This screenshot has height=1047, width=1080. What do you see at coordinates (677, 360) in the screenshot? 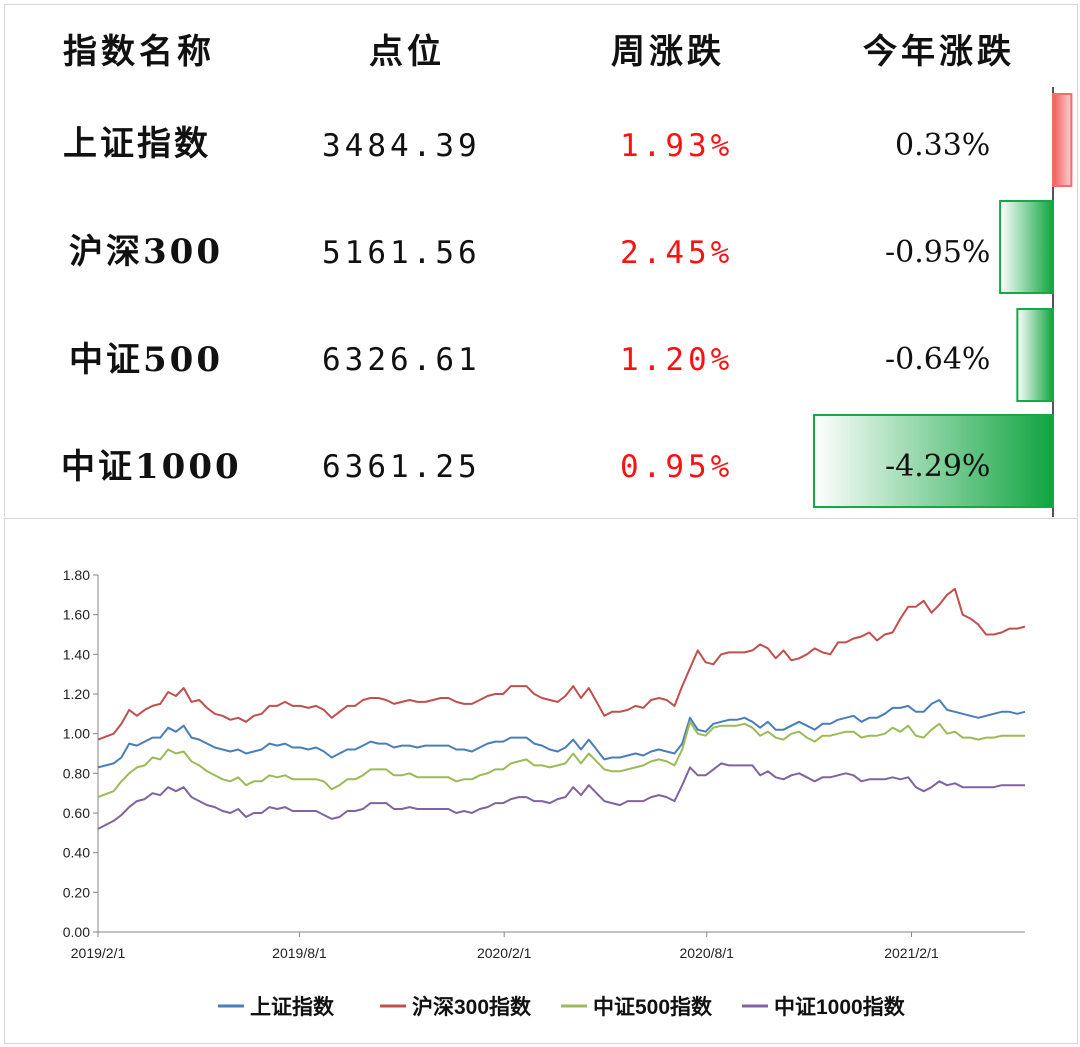
I see `row-weekly-csi500: 1.20%` at bounding box center [677, 360].